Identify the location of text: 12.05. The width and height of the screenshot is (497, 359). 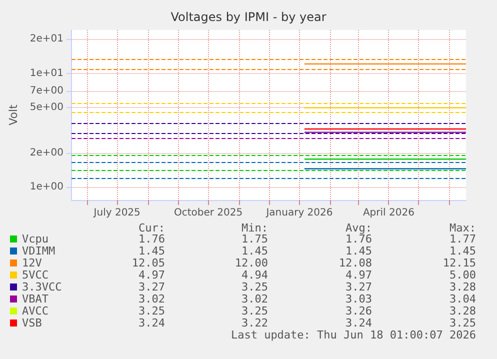
(148, 263).